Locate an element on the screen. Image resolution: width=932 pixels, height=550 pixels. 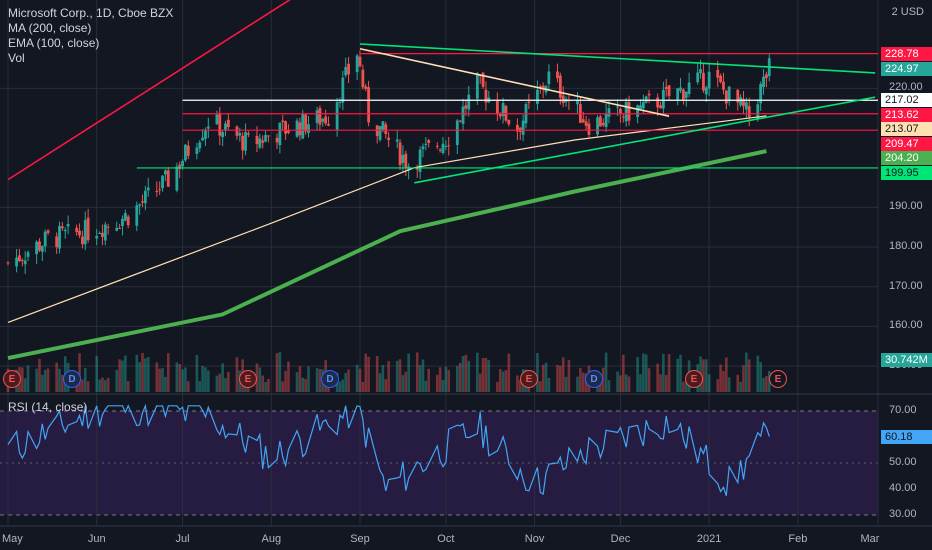
trendline is located at coordinates (514, 82).